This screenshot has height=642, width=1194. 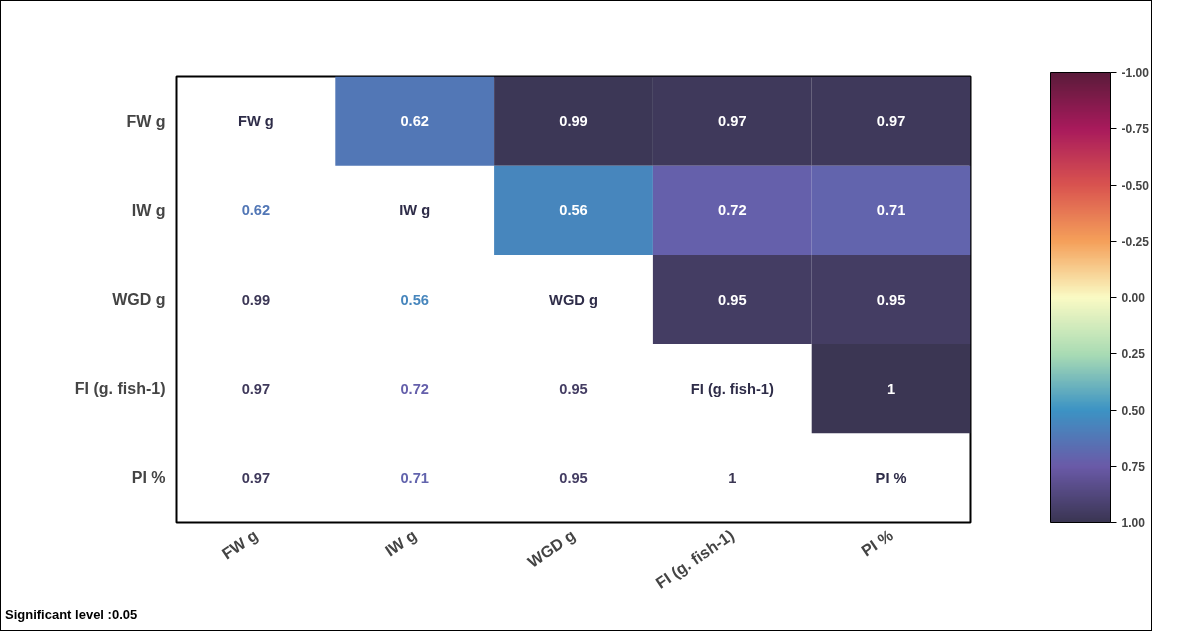 I want to click on data-label: 0.71, so click(x=891, y=210).